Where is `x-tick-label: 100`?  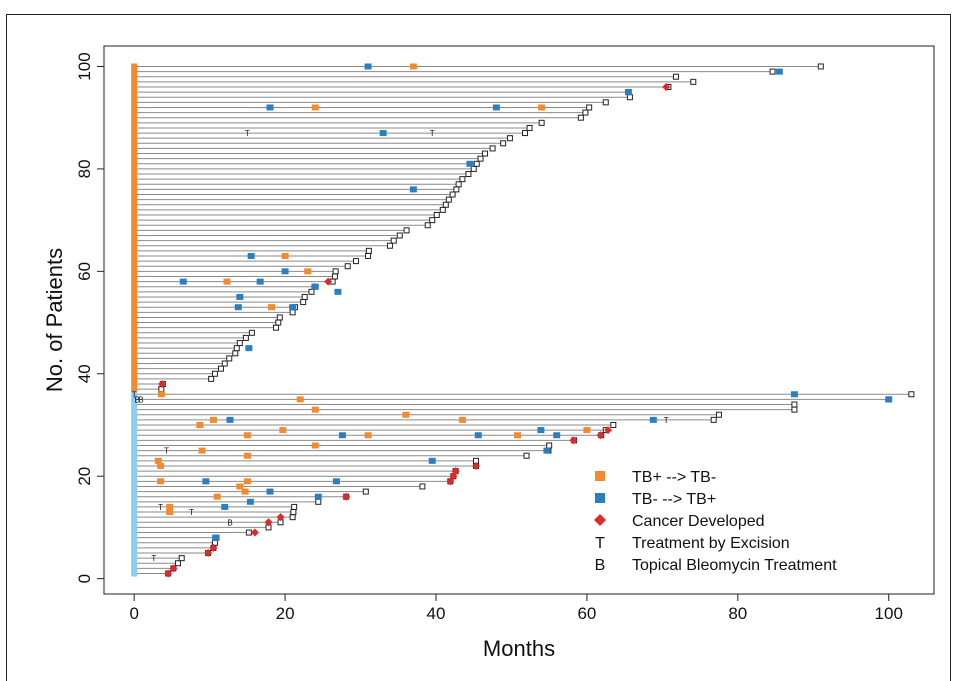
x-tick-label: 100 is located at coordinates (889, 613).